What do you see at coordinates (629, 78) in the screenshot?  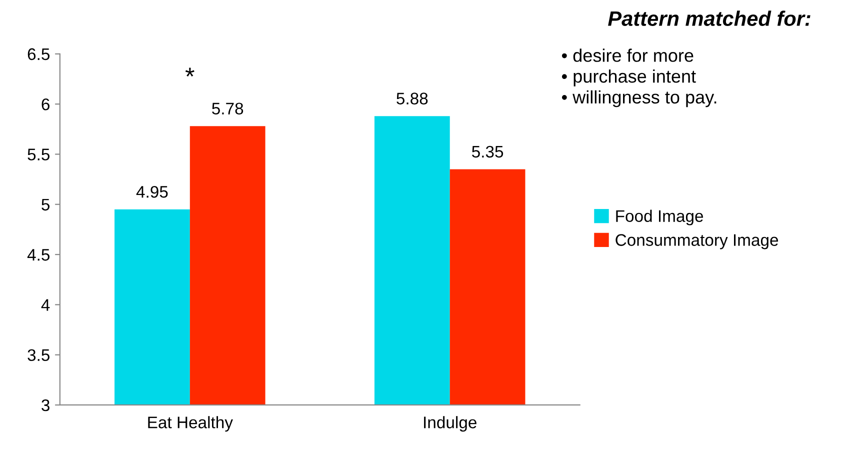 I see `annotation: • purchase intent` at bounding box center [629, 78].